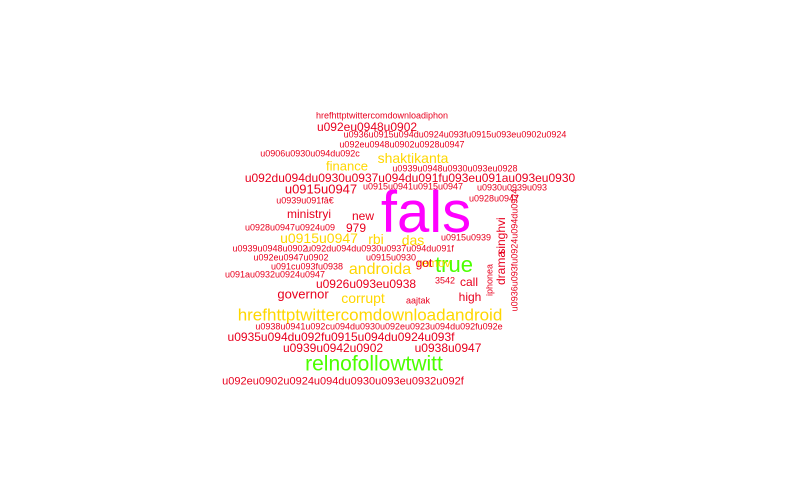 This screenshot has height=497, width=788. I want to click on cloud-word: u0936u093fu0924u094du0924, so click(514, 250).